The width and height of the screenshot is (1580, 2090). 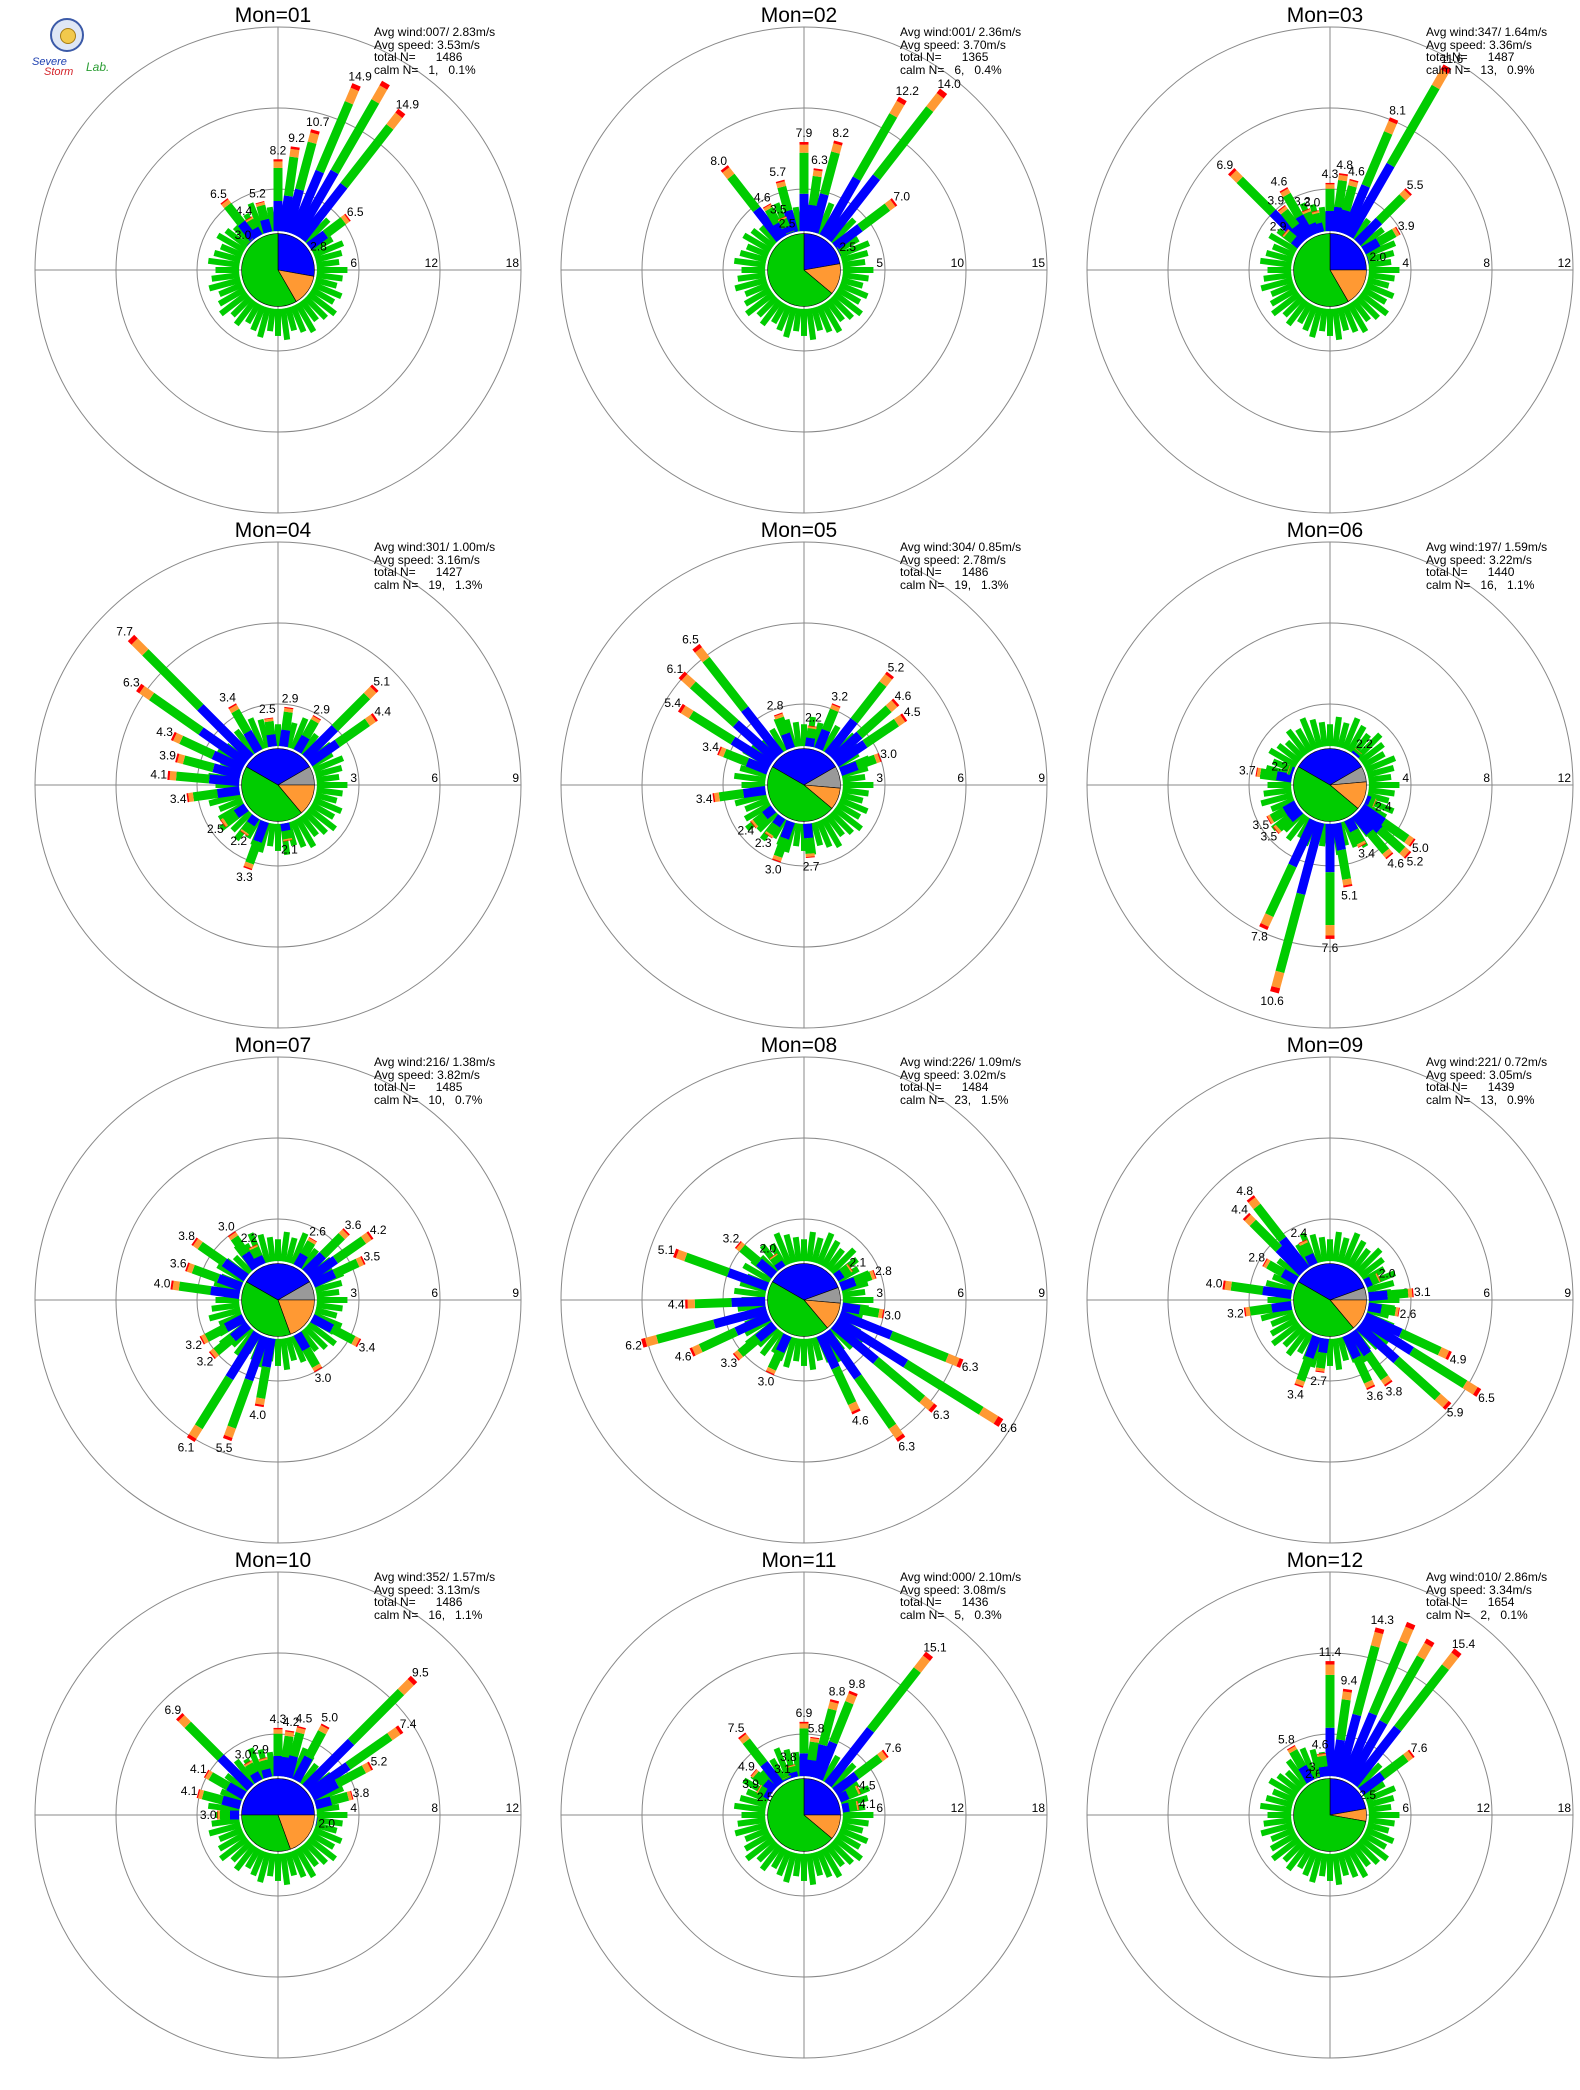 What do you see at coordinates (67, 35) in the screenshot?
I see `seal-emblem` at bounding box center [67, 35].